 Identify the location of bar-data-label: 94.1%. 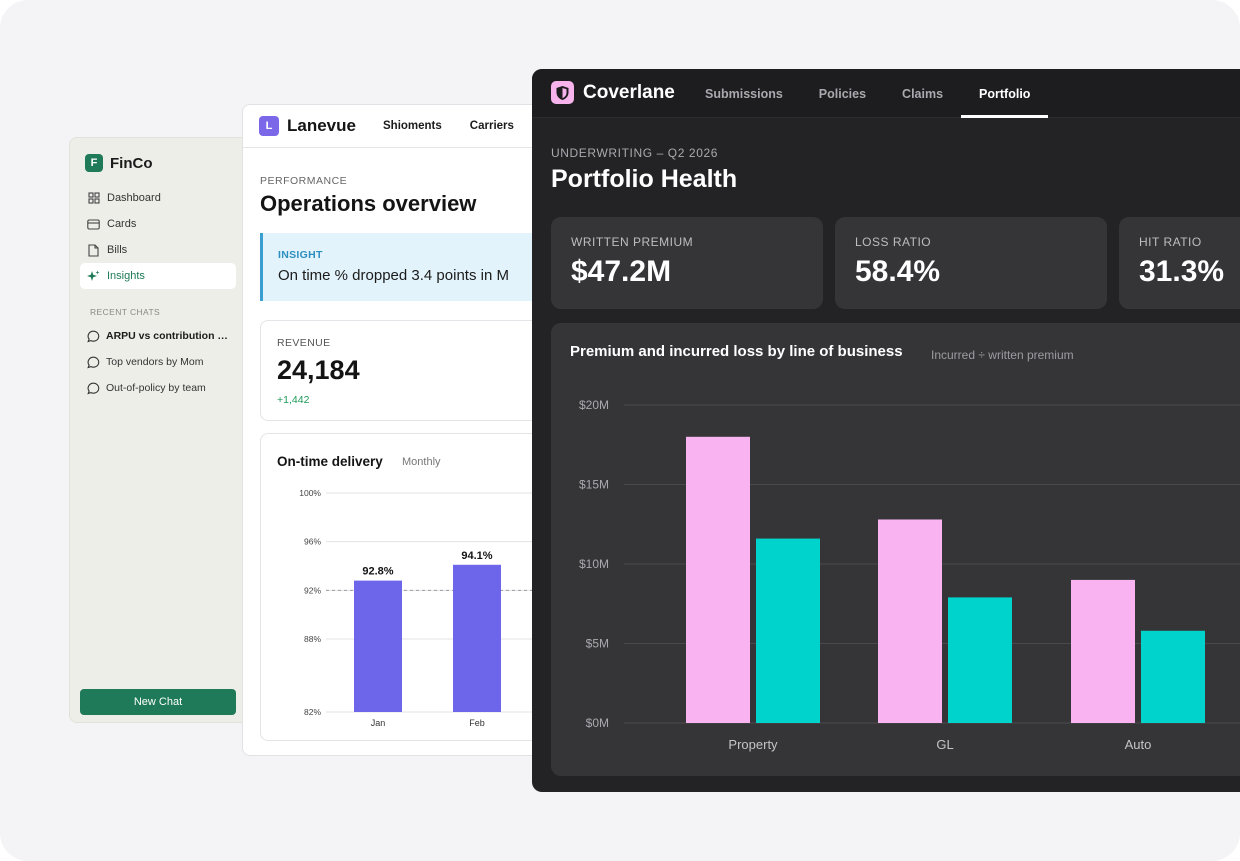
(476, 556).